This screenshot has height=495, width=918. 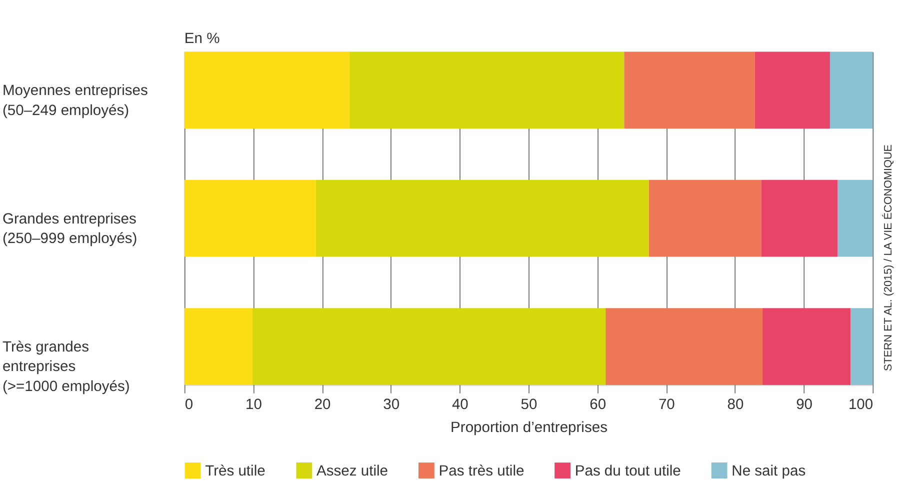 I want to click on x-tick-label: 10, so click(x=253, y=405).